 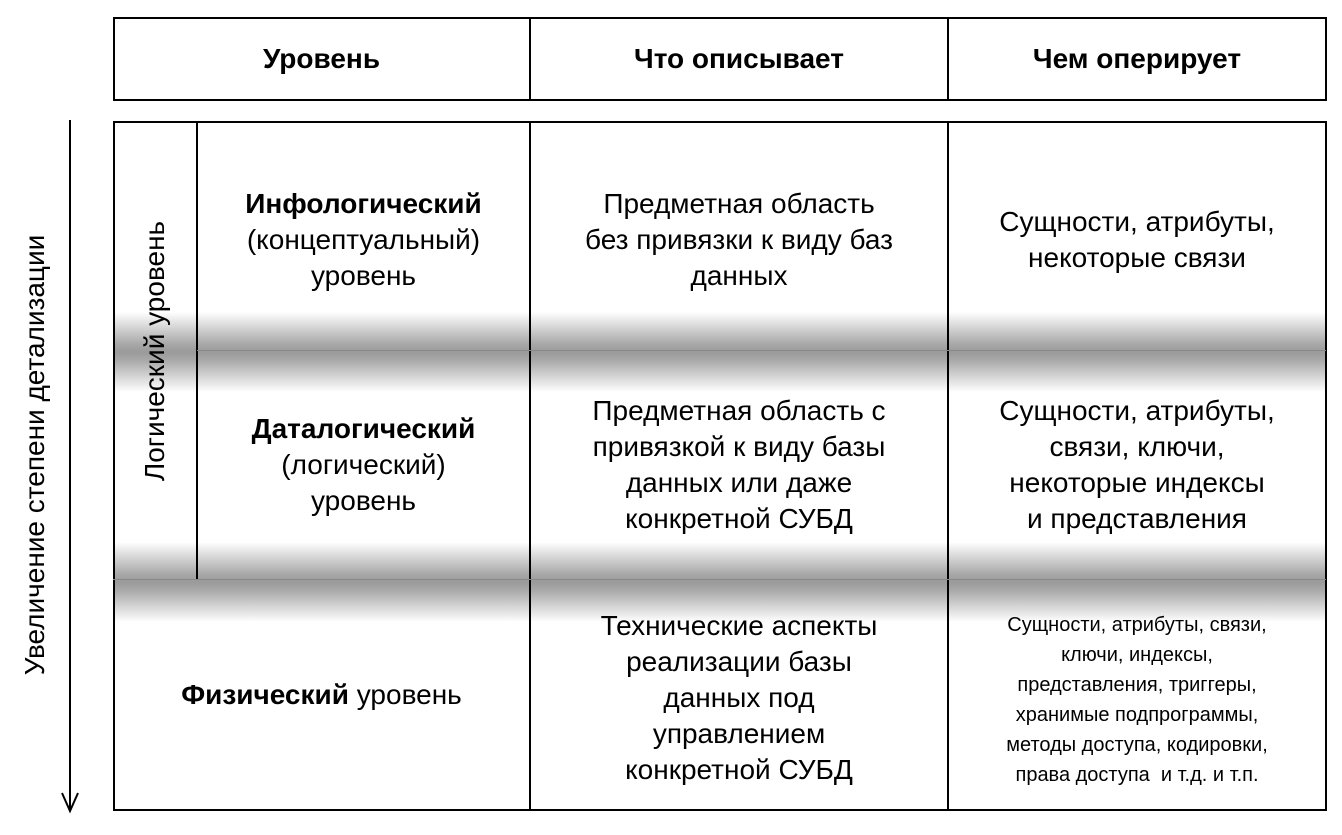 What do you see at coordinates (321, 694) in the screenshot?
I see `level-physical: Физический уровень` at bounding box center [321, 694].